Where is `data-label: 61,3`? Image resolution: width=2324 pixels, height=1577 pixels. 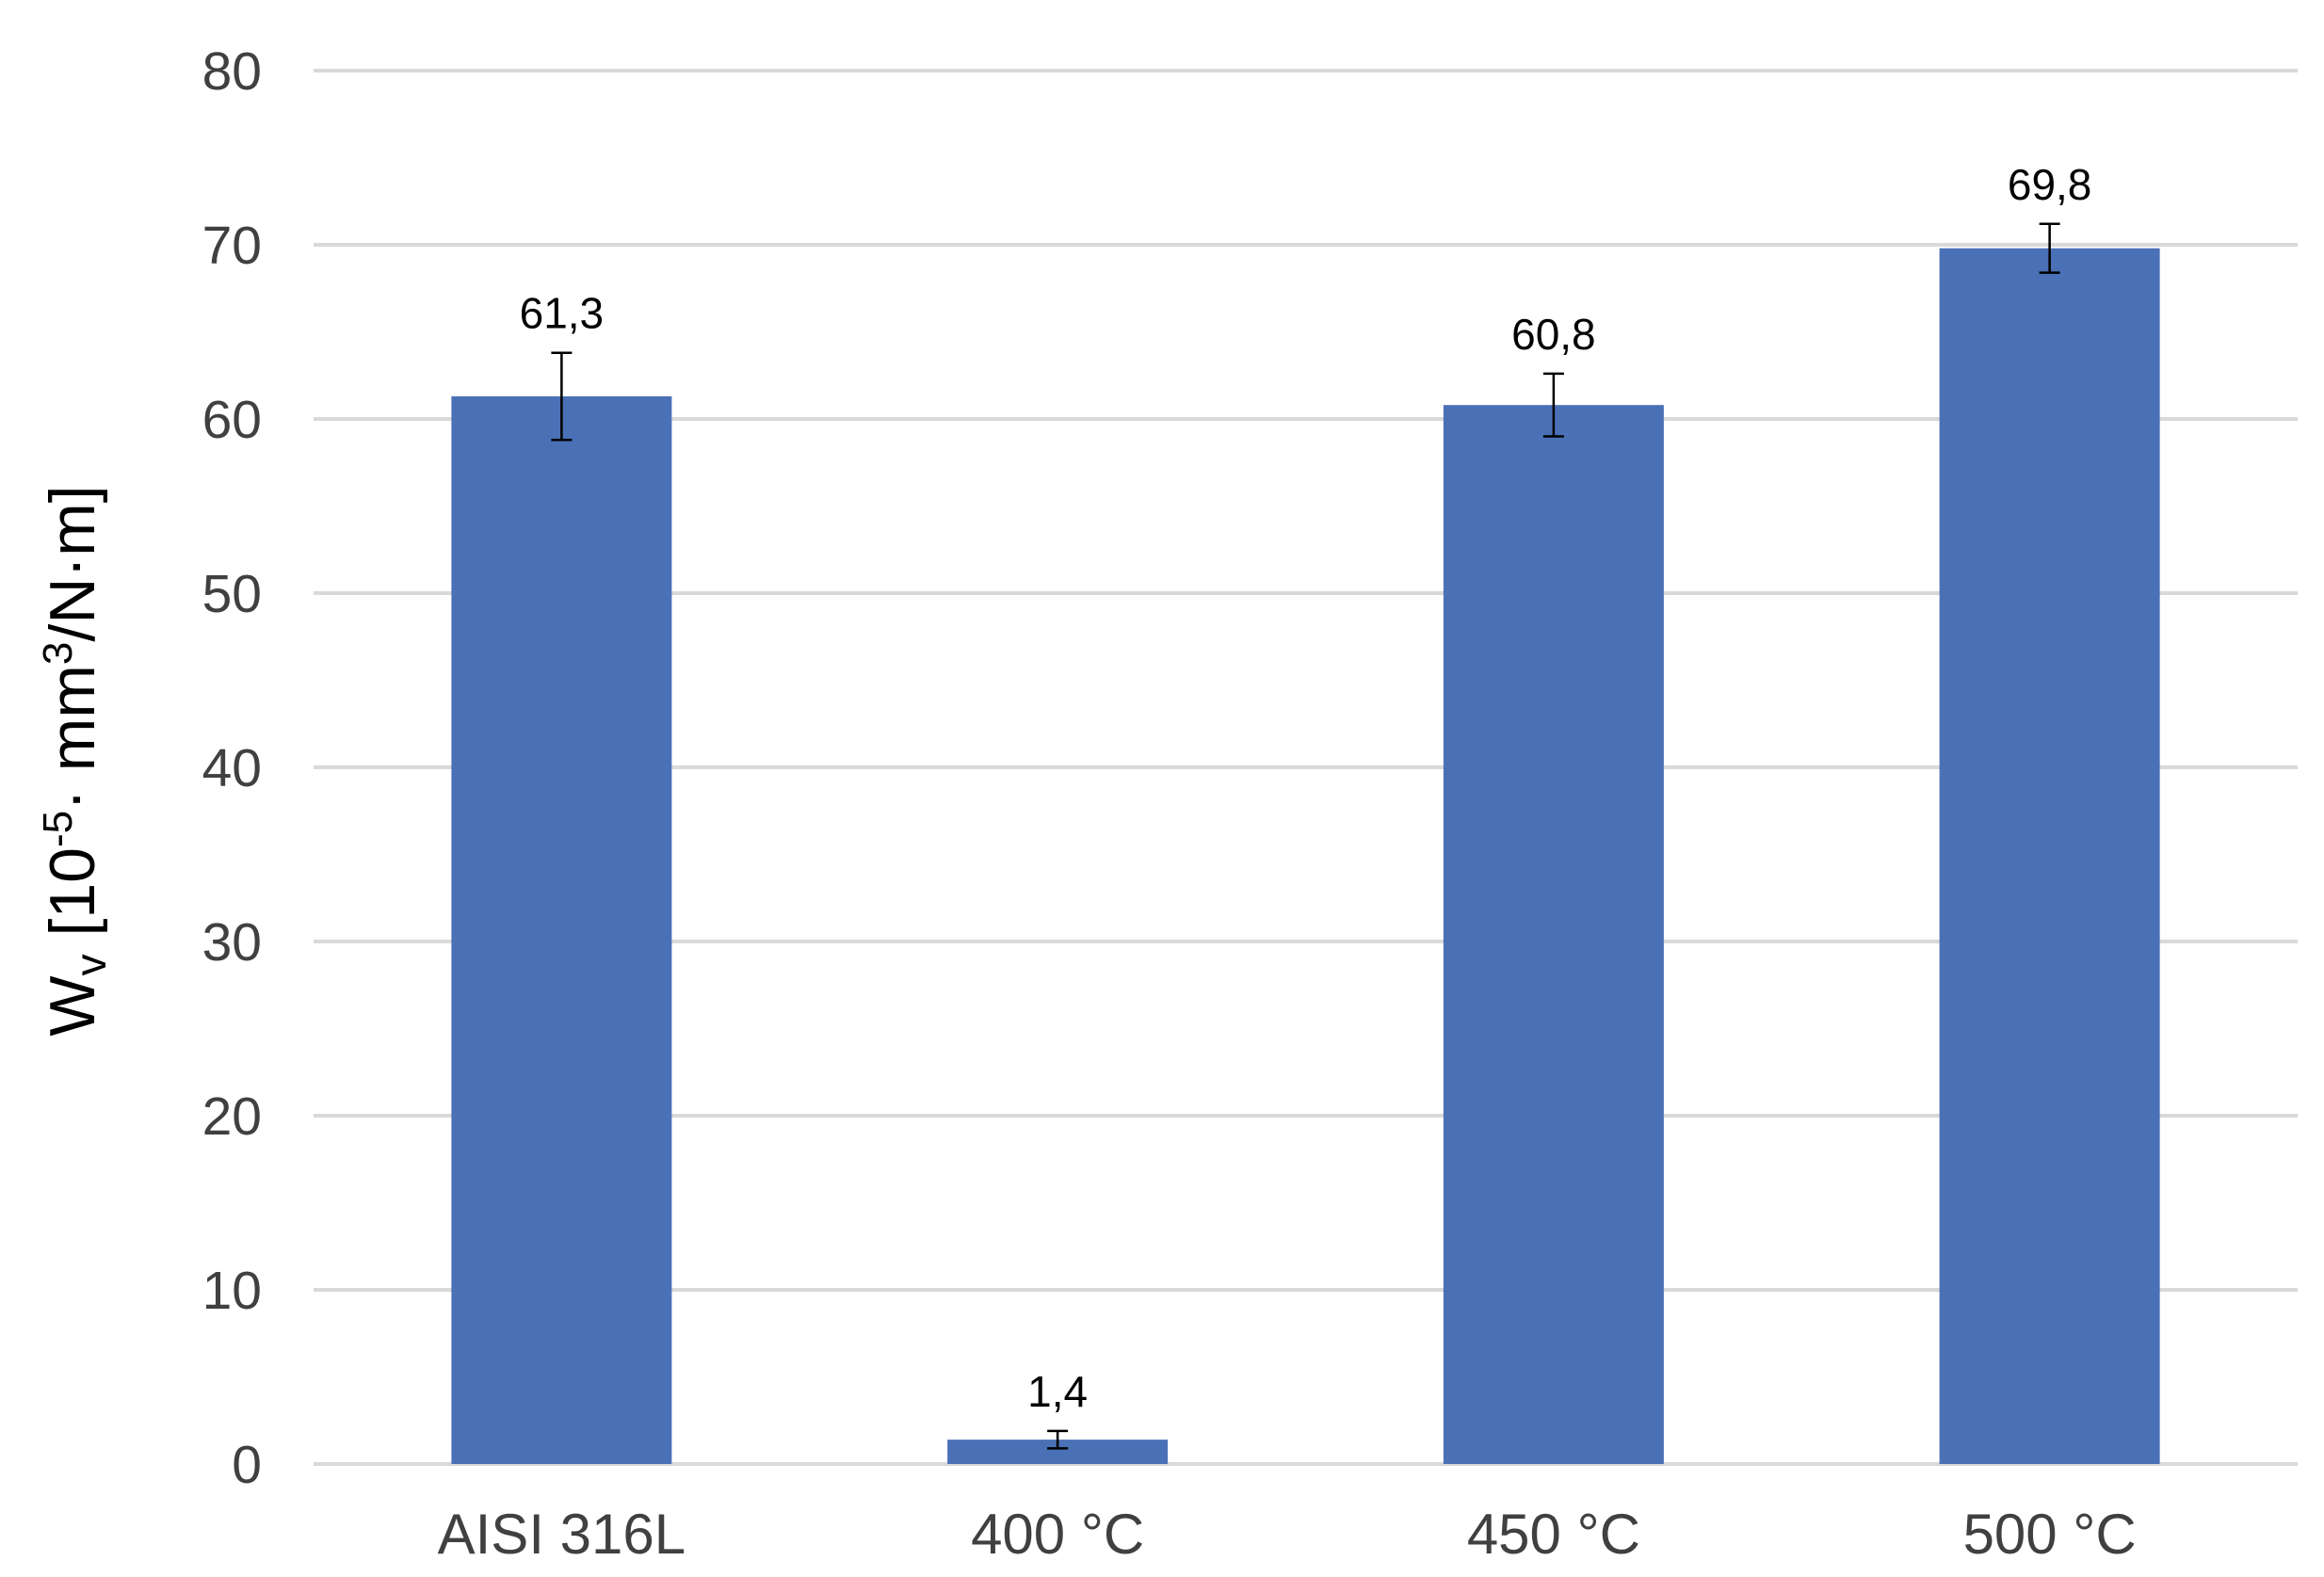
data-label: 61,3 is located at coordinates (562, 313).